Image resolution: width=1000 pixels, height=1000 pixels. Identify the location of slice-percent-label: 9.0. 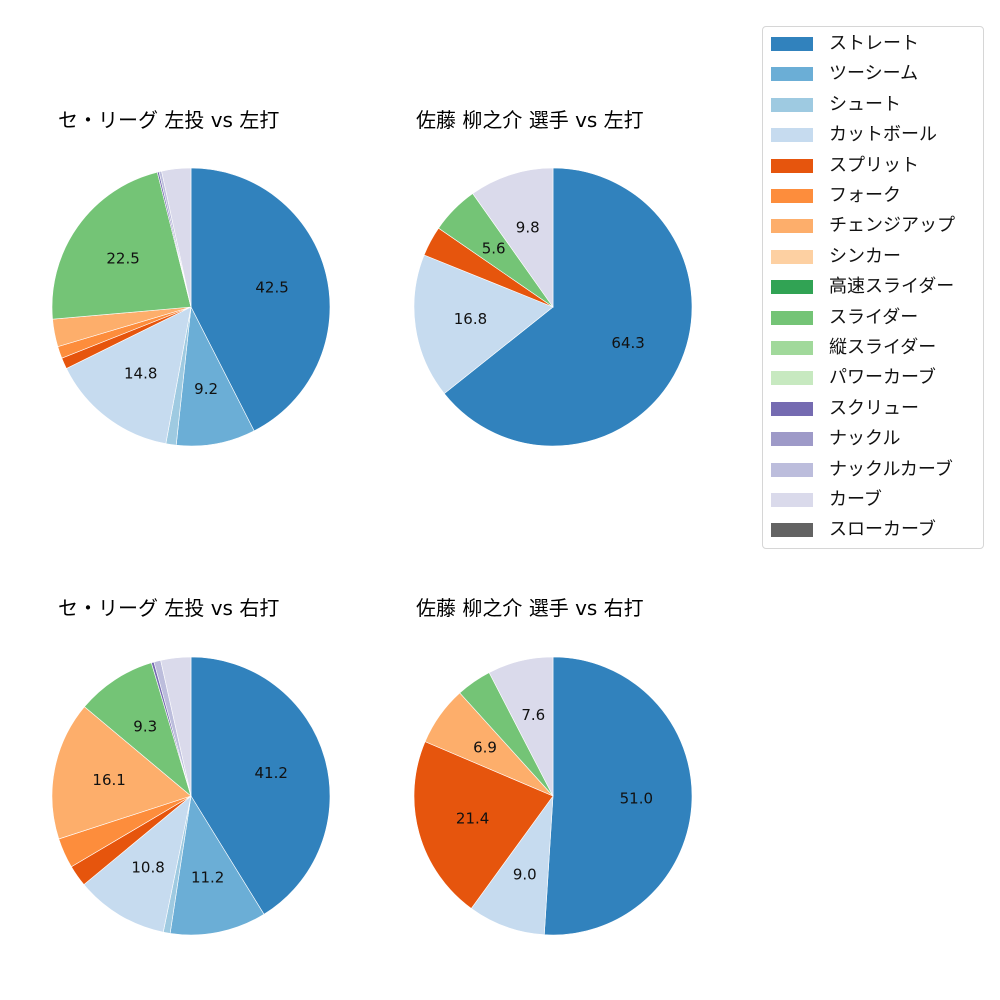
(525, 874).